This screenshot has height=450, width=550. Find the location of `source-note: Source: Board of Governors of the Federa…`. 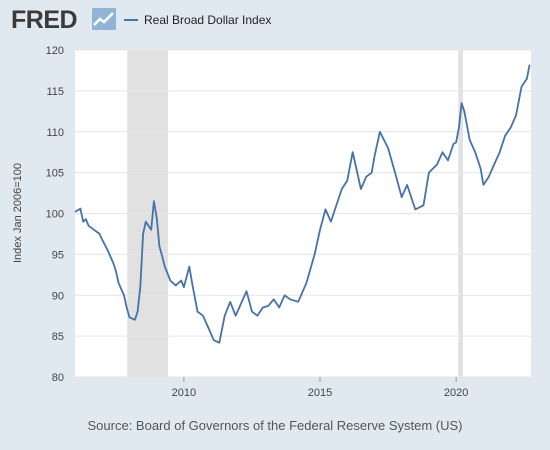

source-note: Source: Board of Governors of the Federa… is located at coordinates (275, 425).